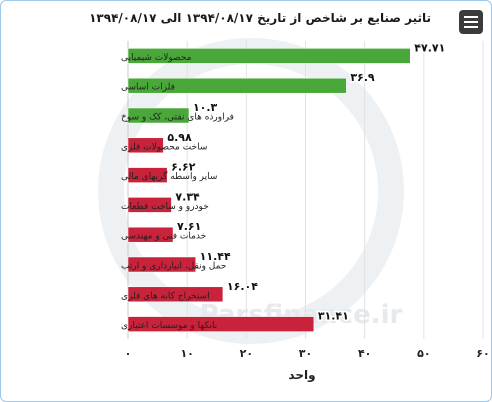 Image resolution: width=492 pixels, height=402 pixels. I want to click on value-label: ۴۷.۷۱, so click(429, 47).